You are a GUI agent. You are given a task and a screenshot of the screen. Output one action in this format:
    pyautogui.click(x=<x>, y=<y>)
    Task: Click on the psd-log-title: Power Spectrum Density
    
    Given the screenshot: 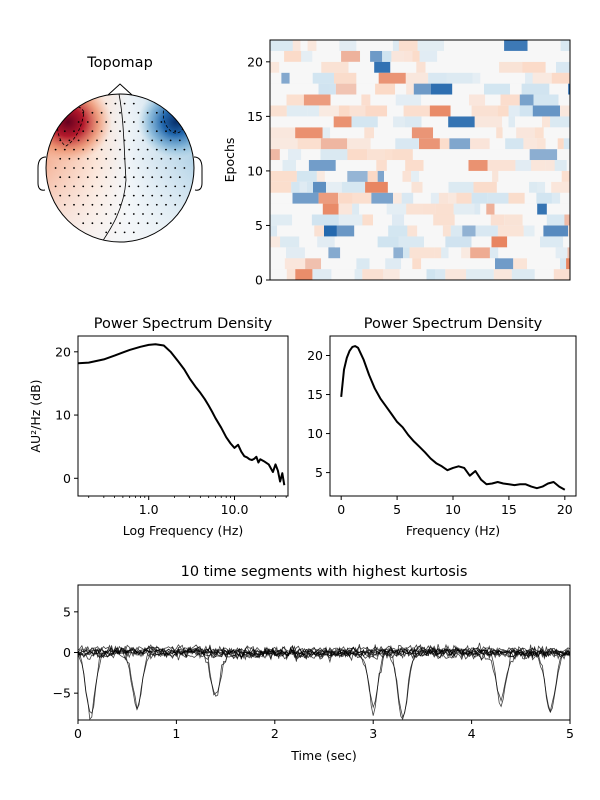 What is the action you would take?
    pyautogui.click(x=183, y=324)
    